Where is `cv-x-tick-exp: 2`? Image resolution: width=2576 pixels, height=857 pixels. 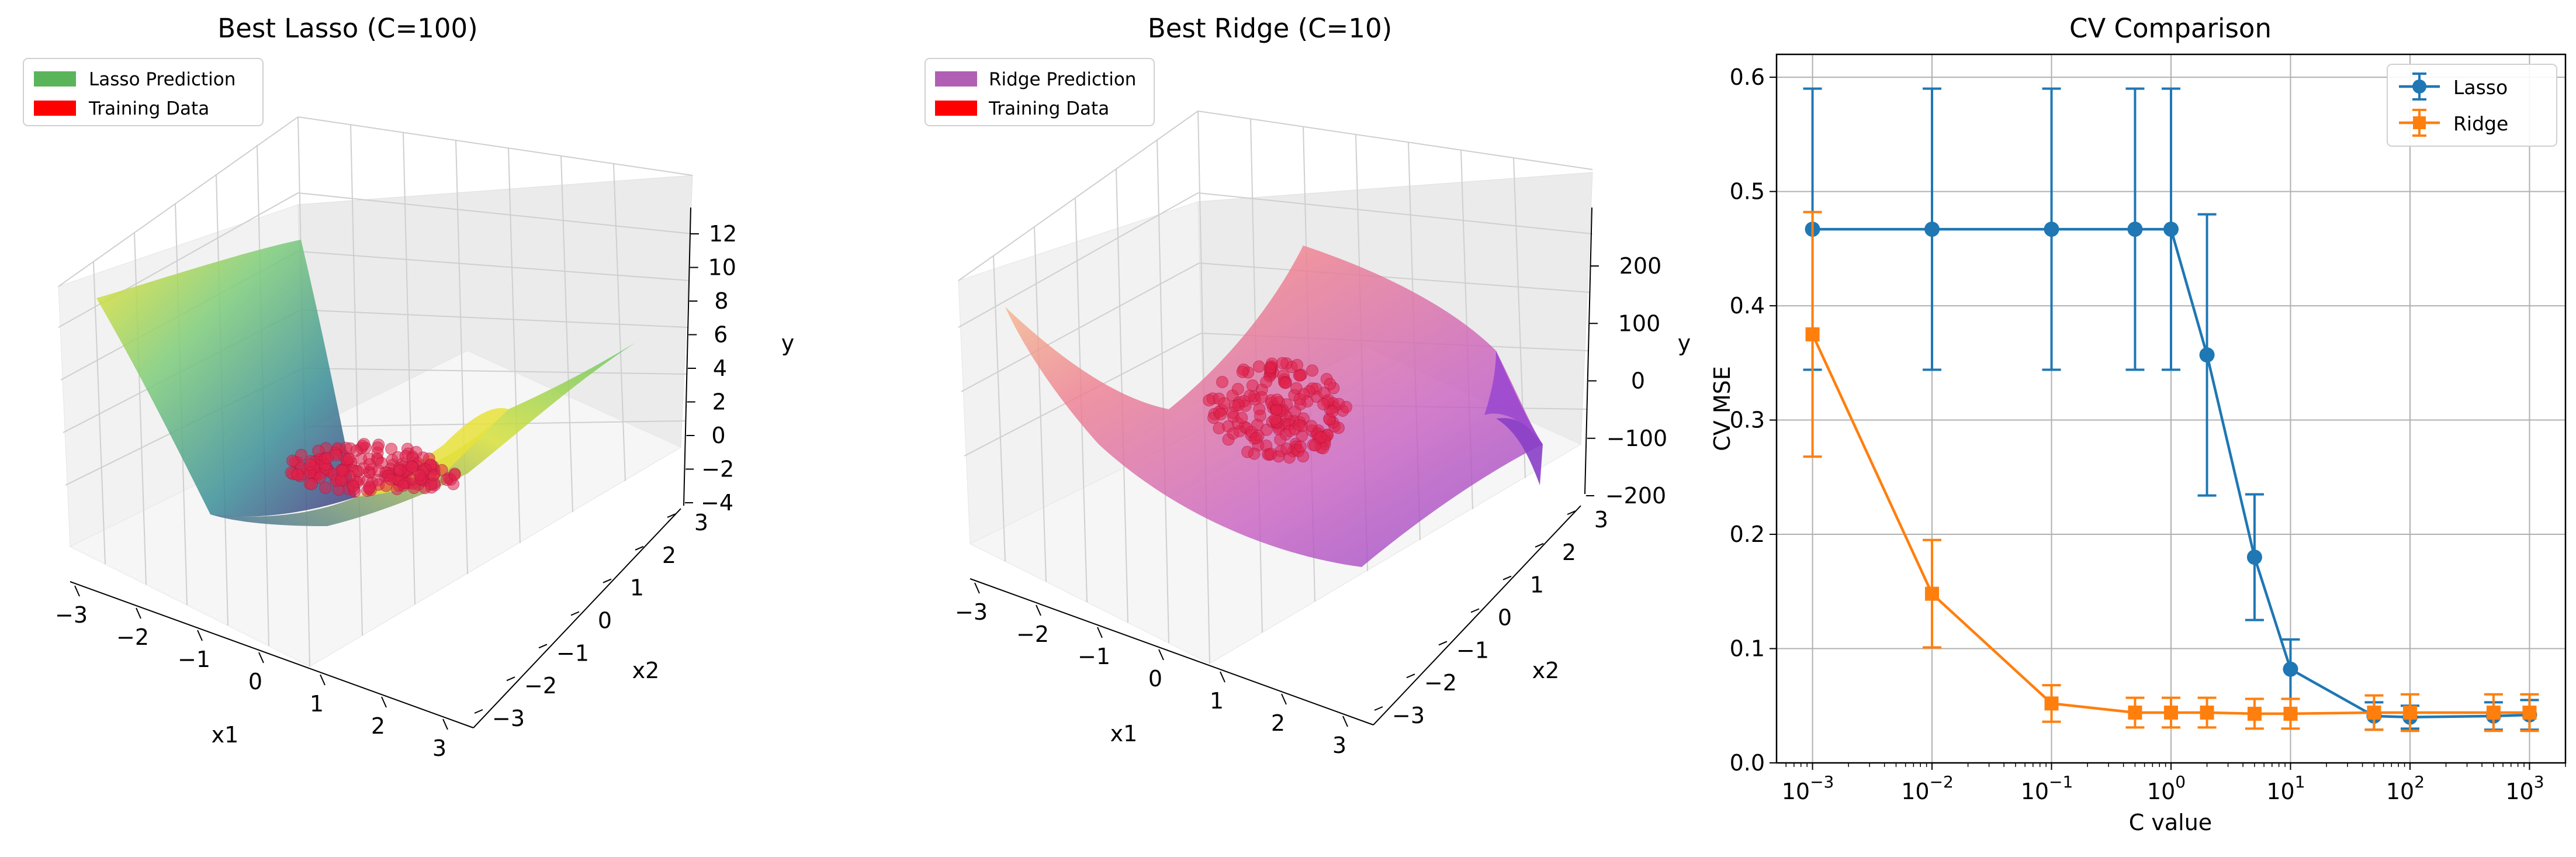
cv-x-tick-exp: 2 is located at coordinates (2420, 782).